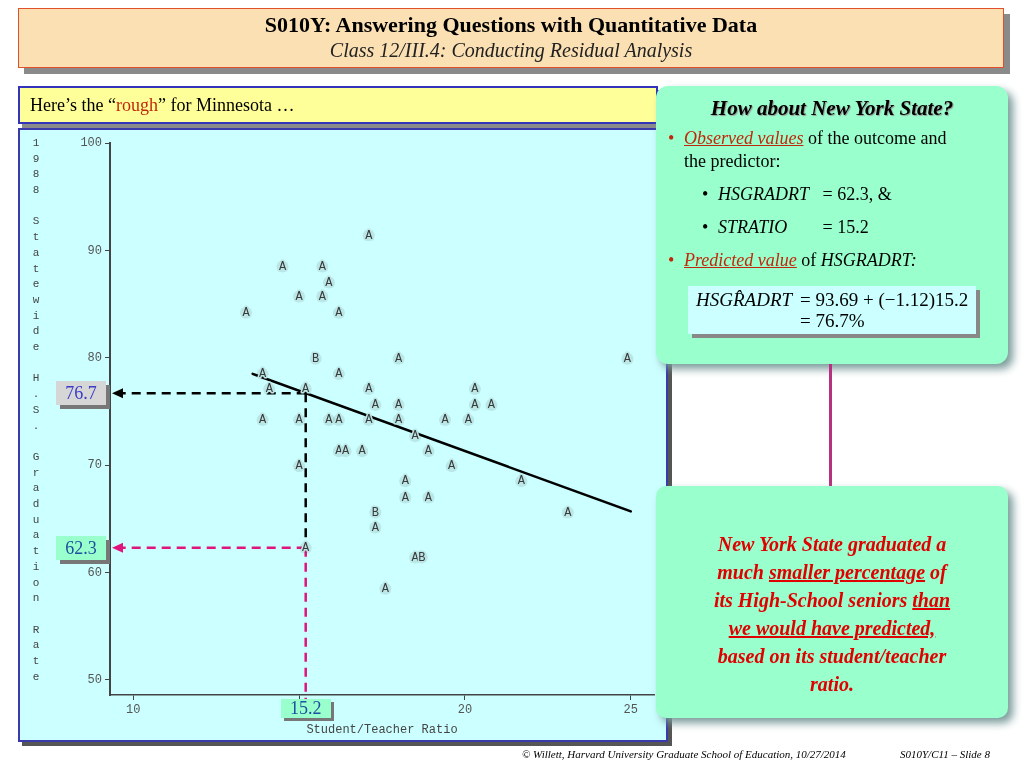  I want to click on text: its High-School seniors, so click(810, 600).